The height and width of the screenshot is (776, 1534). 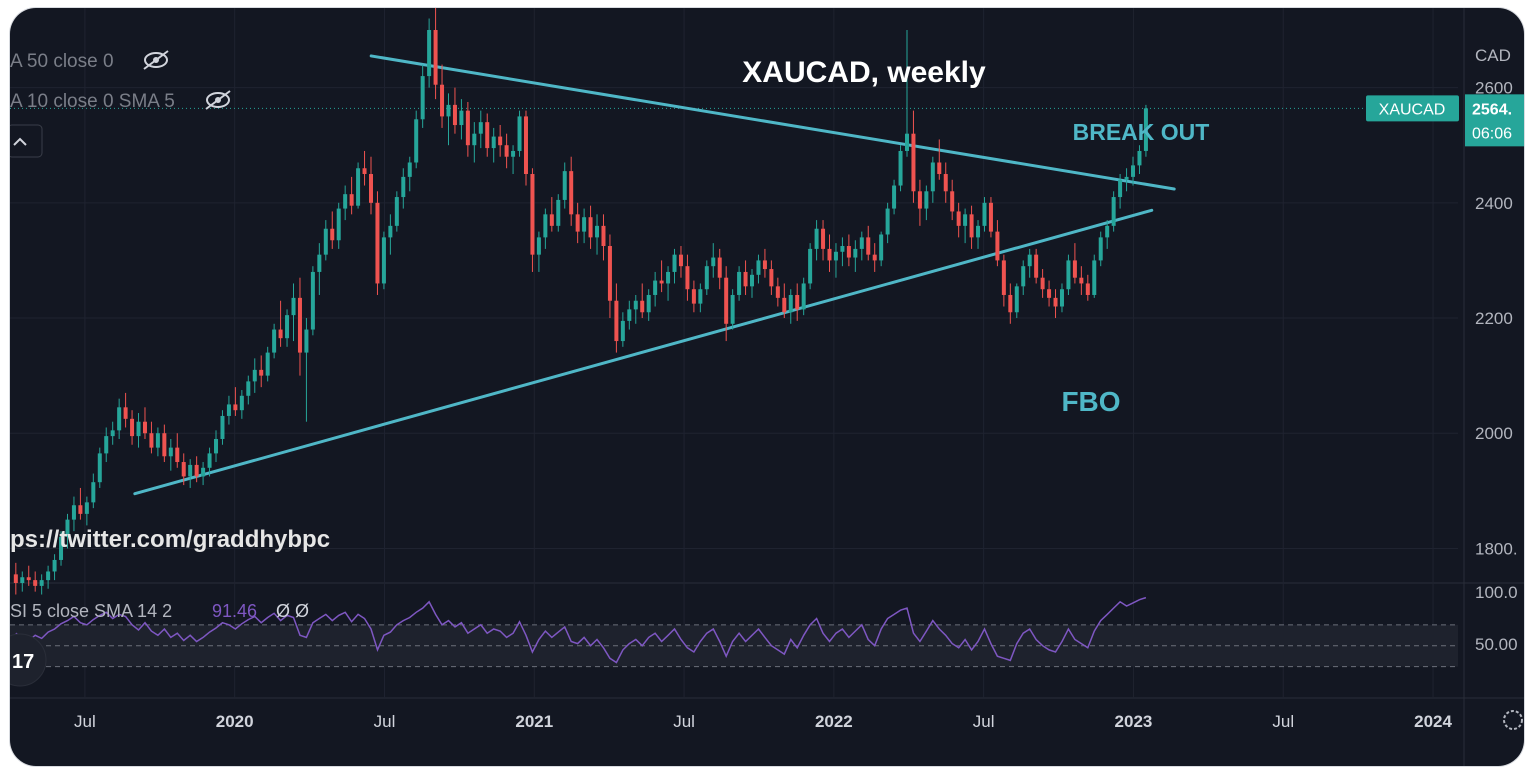 I want to click on currency-label: CAD, so click(x=1493, y=55).